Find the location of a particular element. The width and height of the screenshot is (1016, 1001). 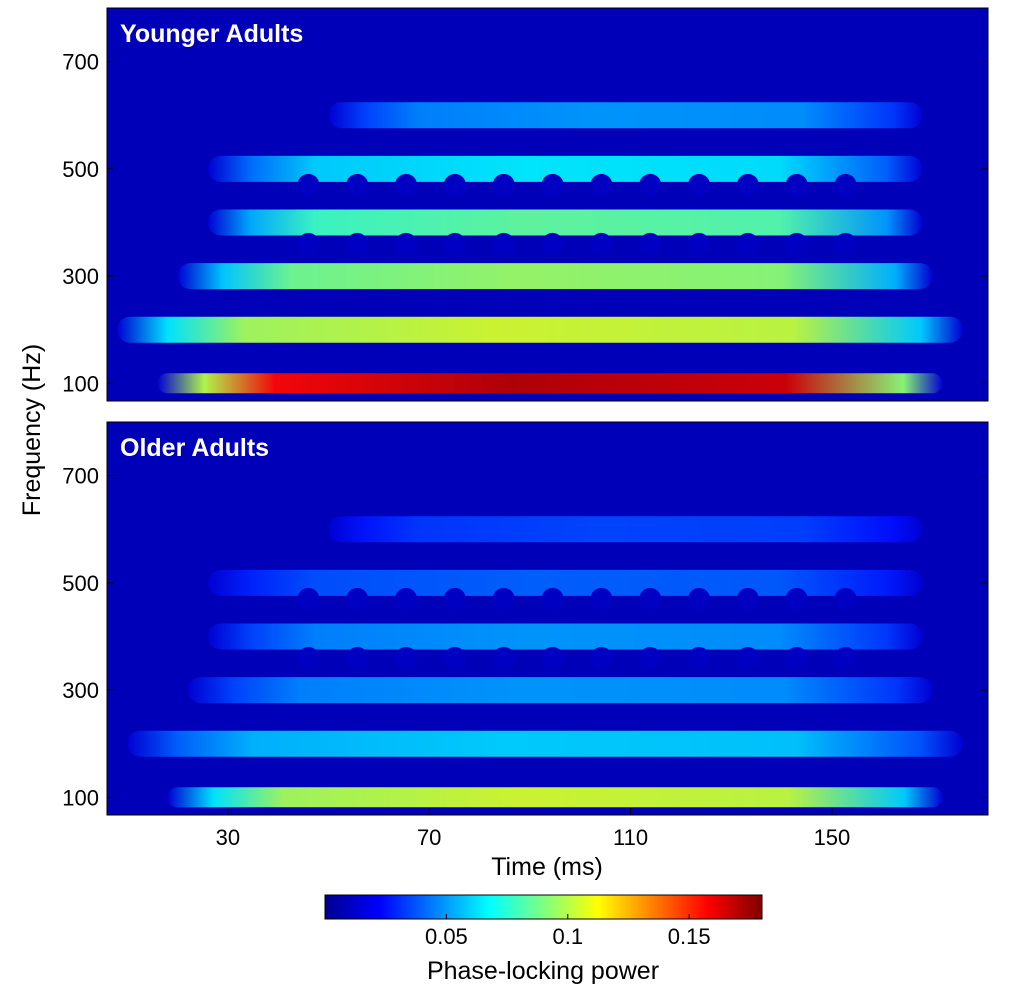

colorbar-tick-label: 0.15 is located at coordinates (689, 936).